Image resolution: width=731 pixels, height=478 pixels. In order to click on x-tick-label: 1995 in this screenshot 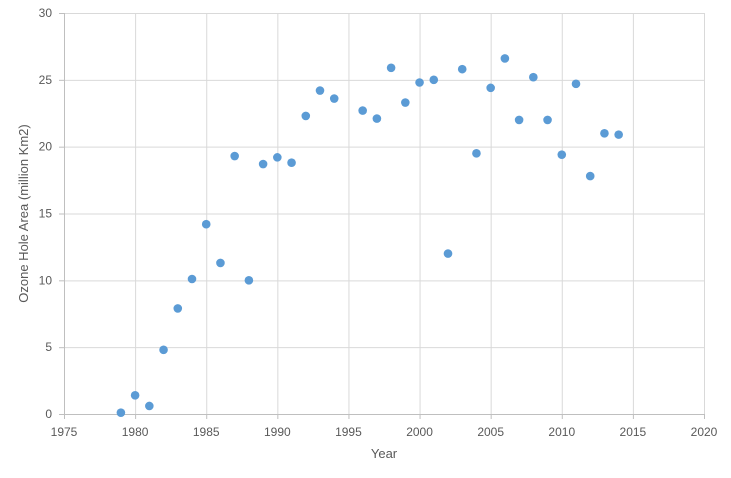, I will do `click(348, 432)`.